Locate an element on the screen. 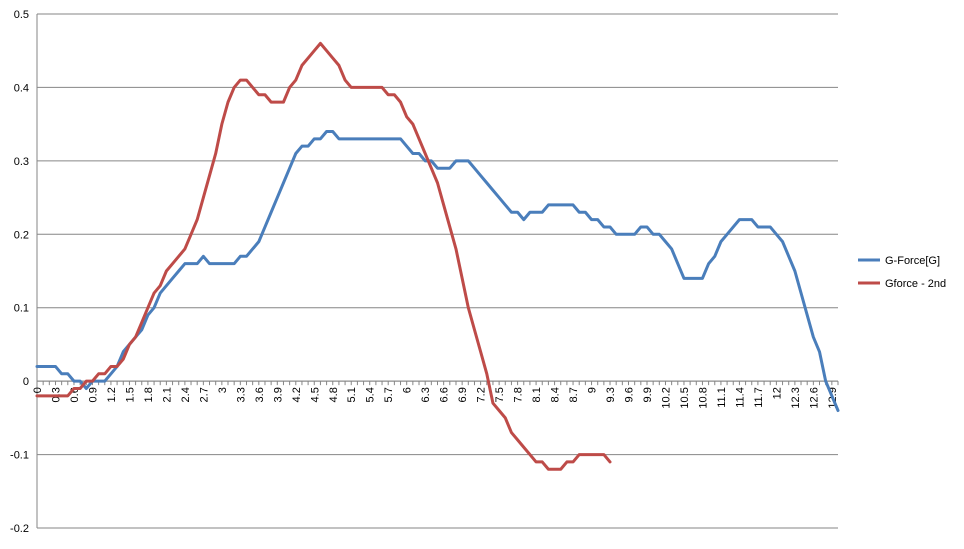 This screenshot has height=549, width=964. y-tick-label: -0.1 is located at coordinates (19, 456).